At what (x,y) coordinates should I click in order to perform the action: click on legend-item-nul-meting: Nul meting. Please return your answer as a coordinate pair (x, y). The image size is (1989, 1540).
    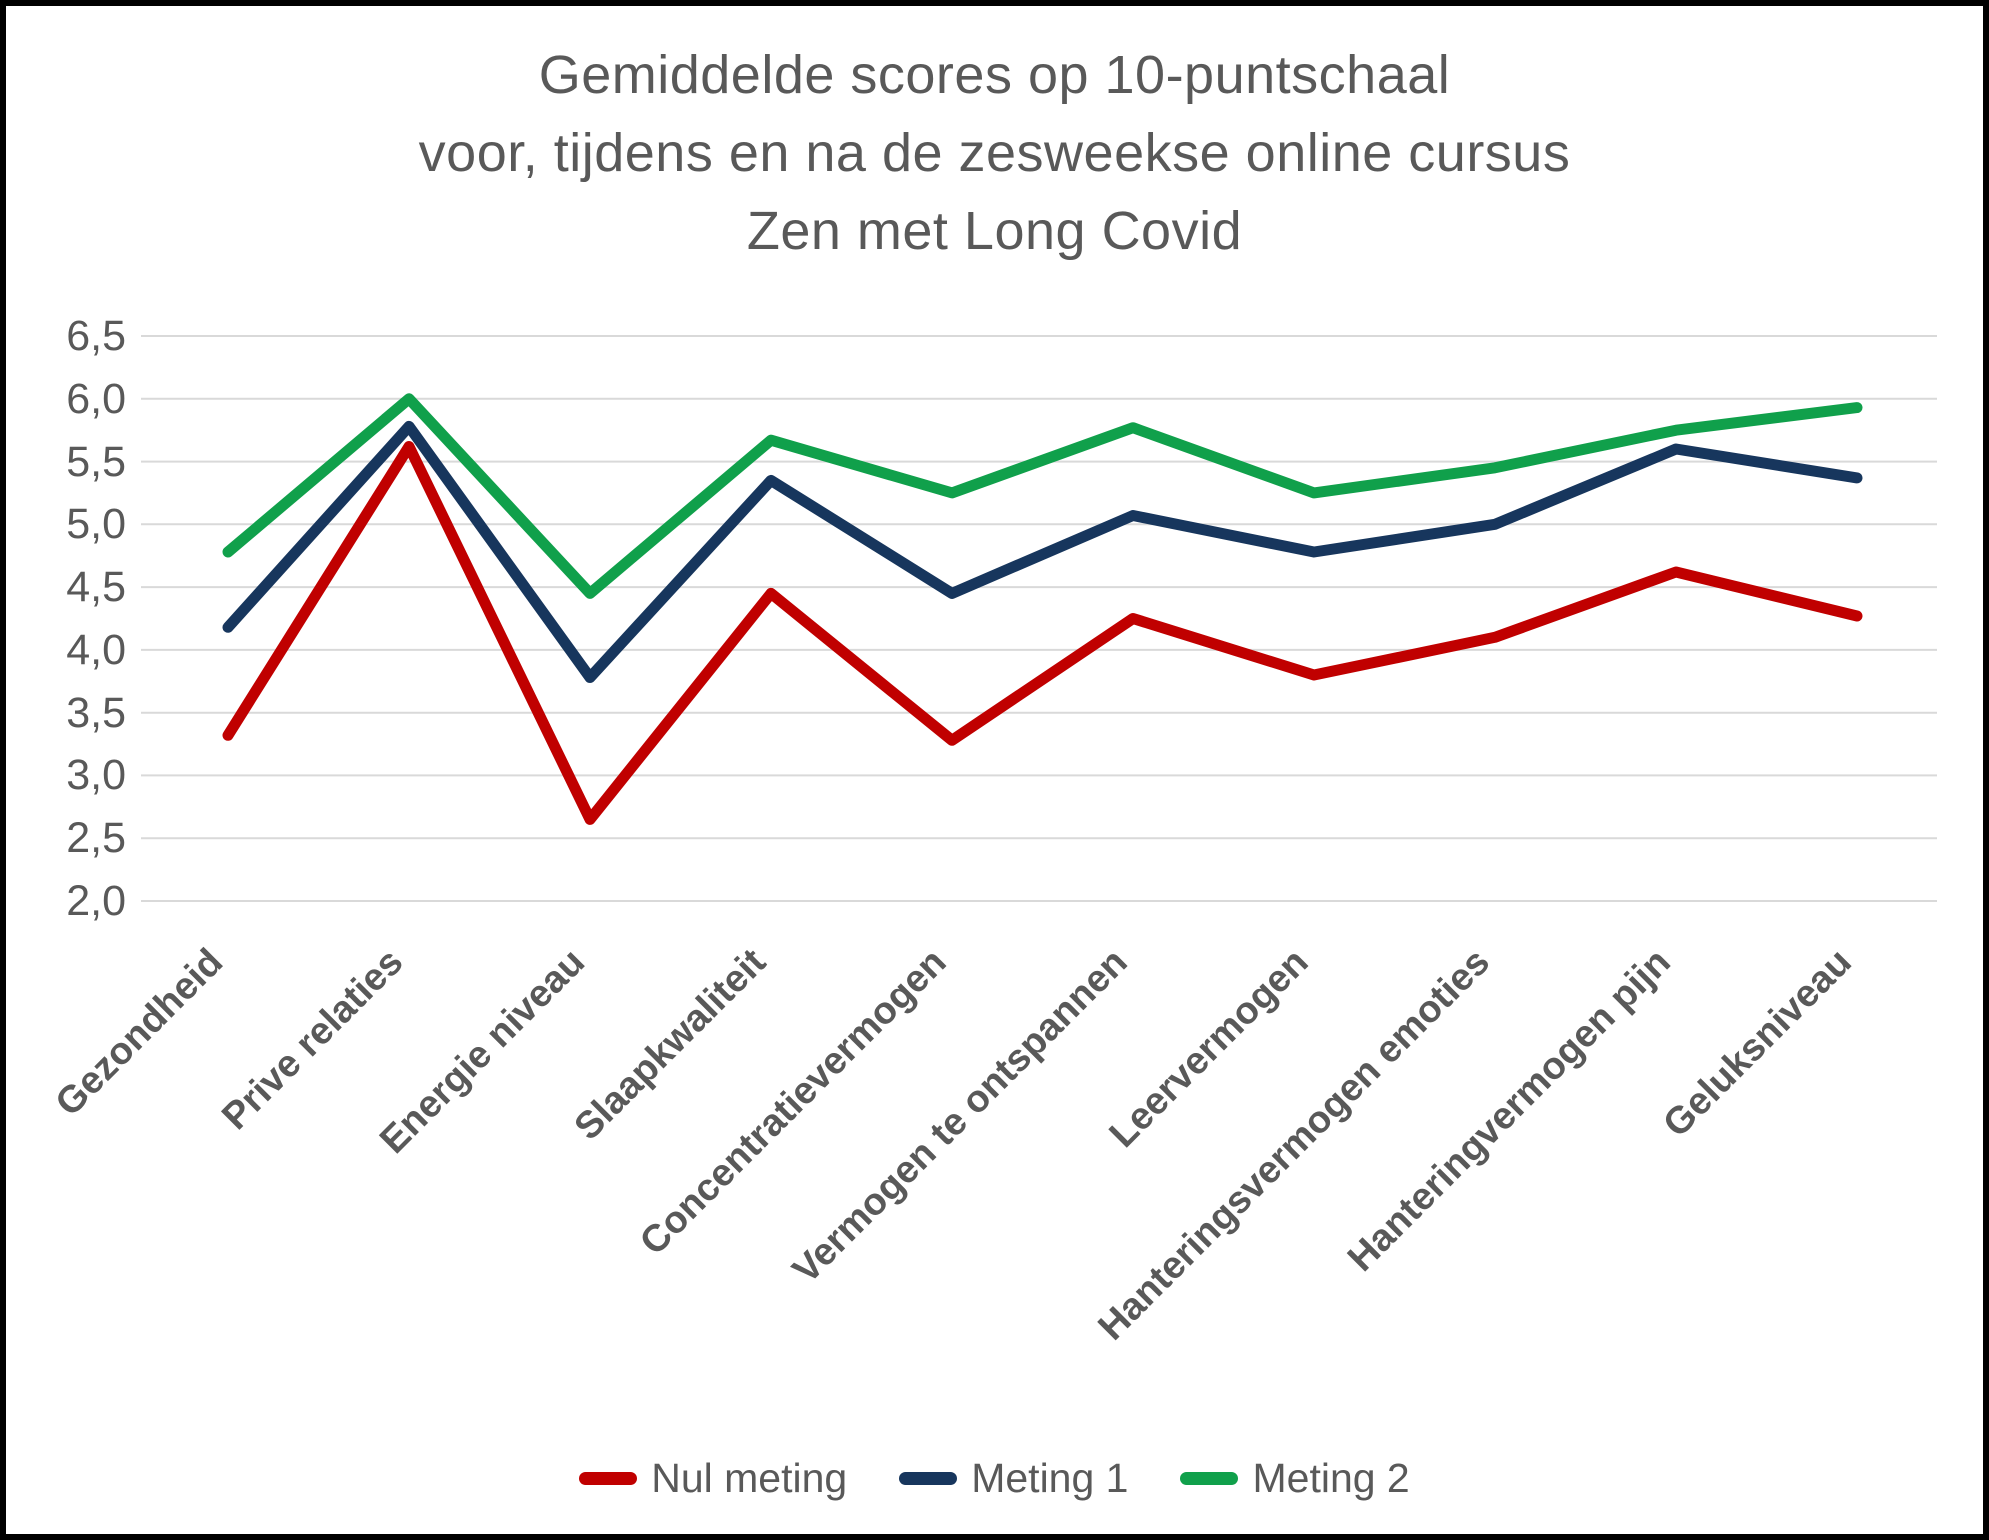
    Looking at the image, I should click on (713, 1478).